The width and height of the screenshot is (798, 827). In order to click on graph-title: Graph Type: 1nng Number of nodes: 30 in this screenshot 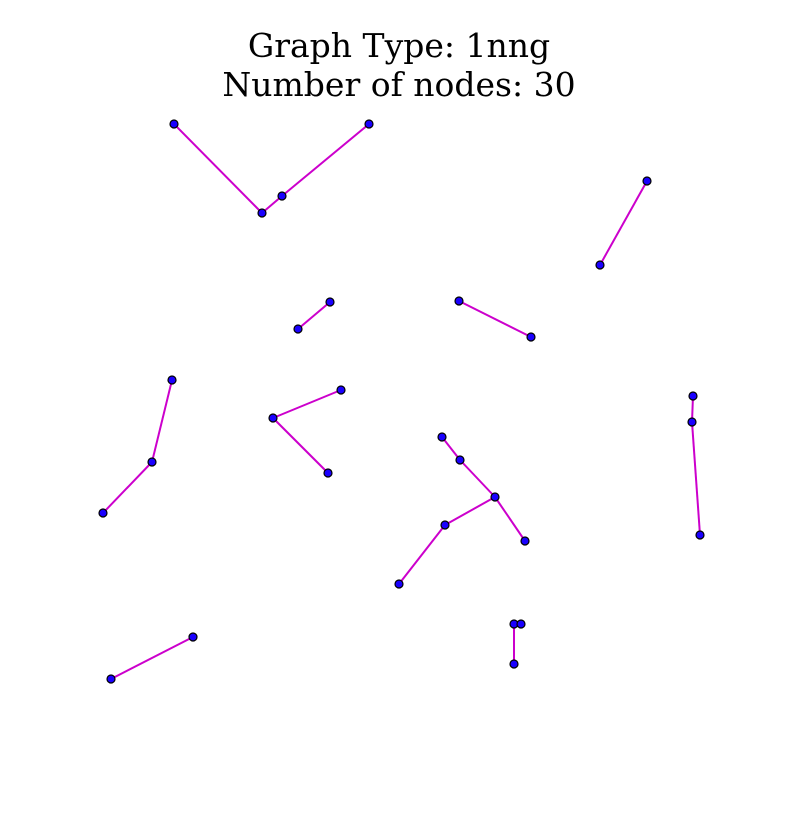, I will do `click(399, 65)`.